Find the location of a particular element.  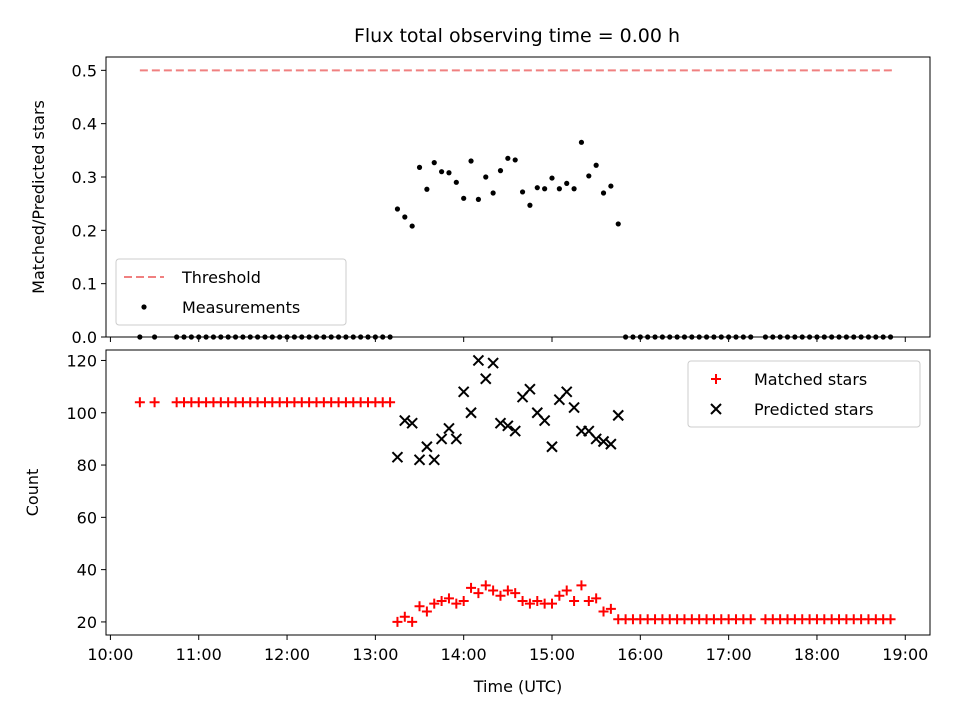

chart-title: Flux total observing time = 0.00 h is located at coordinates (517, 36).